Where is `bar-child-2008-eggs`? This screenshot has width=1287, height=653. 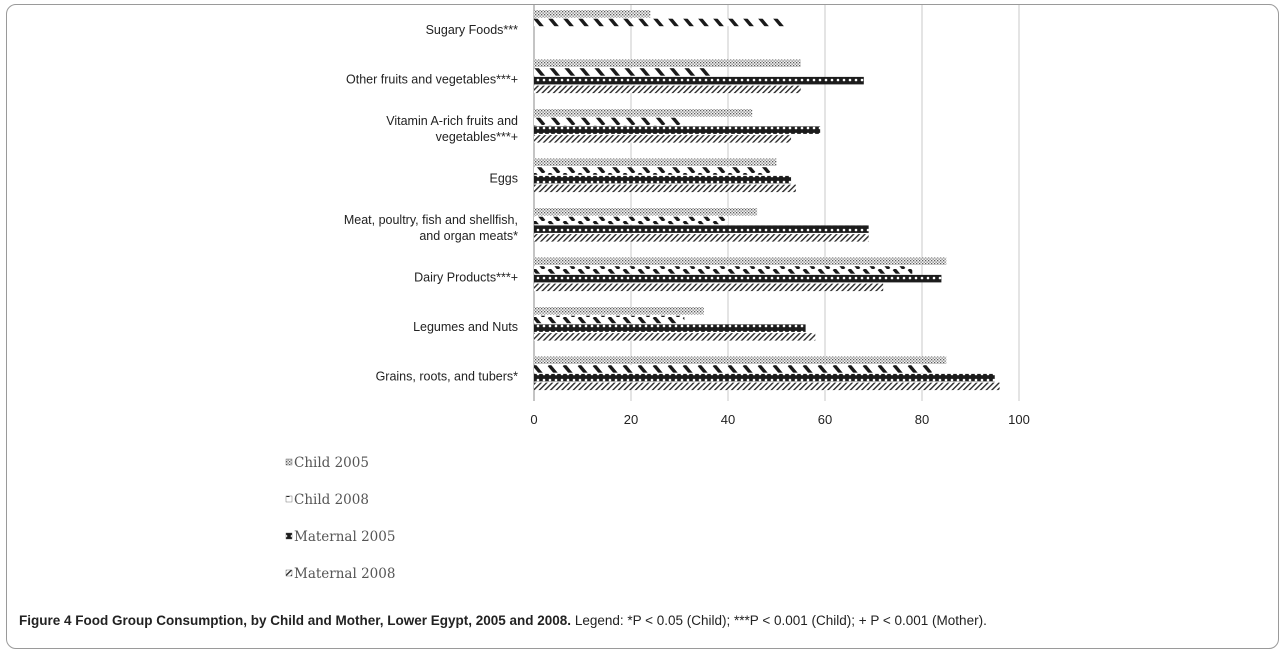 bar-child-2008-eggs is located at coordinates (653, 171).